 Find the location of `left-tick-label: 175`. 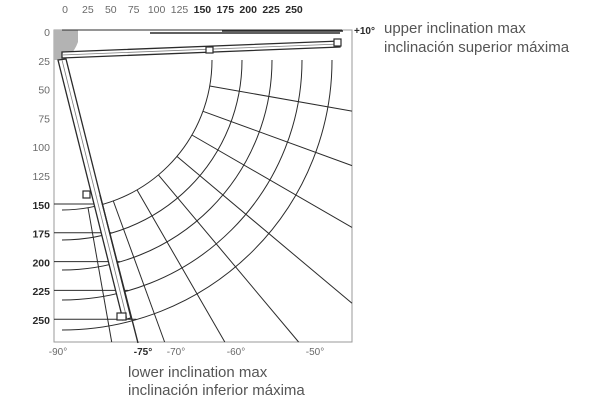

left-tick-label: 175 is located at coordinates (41, 235).